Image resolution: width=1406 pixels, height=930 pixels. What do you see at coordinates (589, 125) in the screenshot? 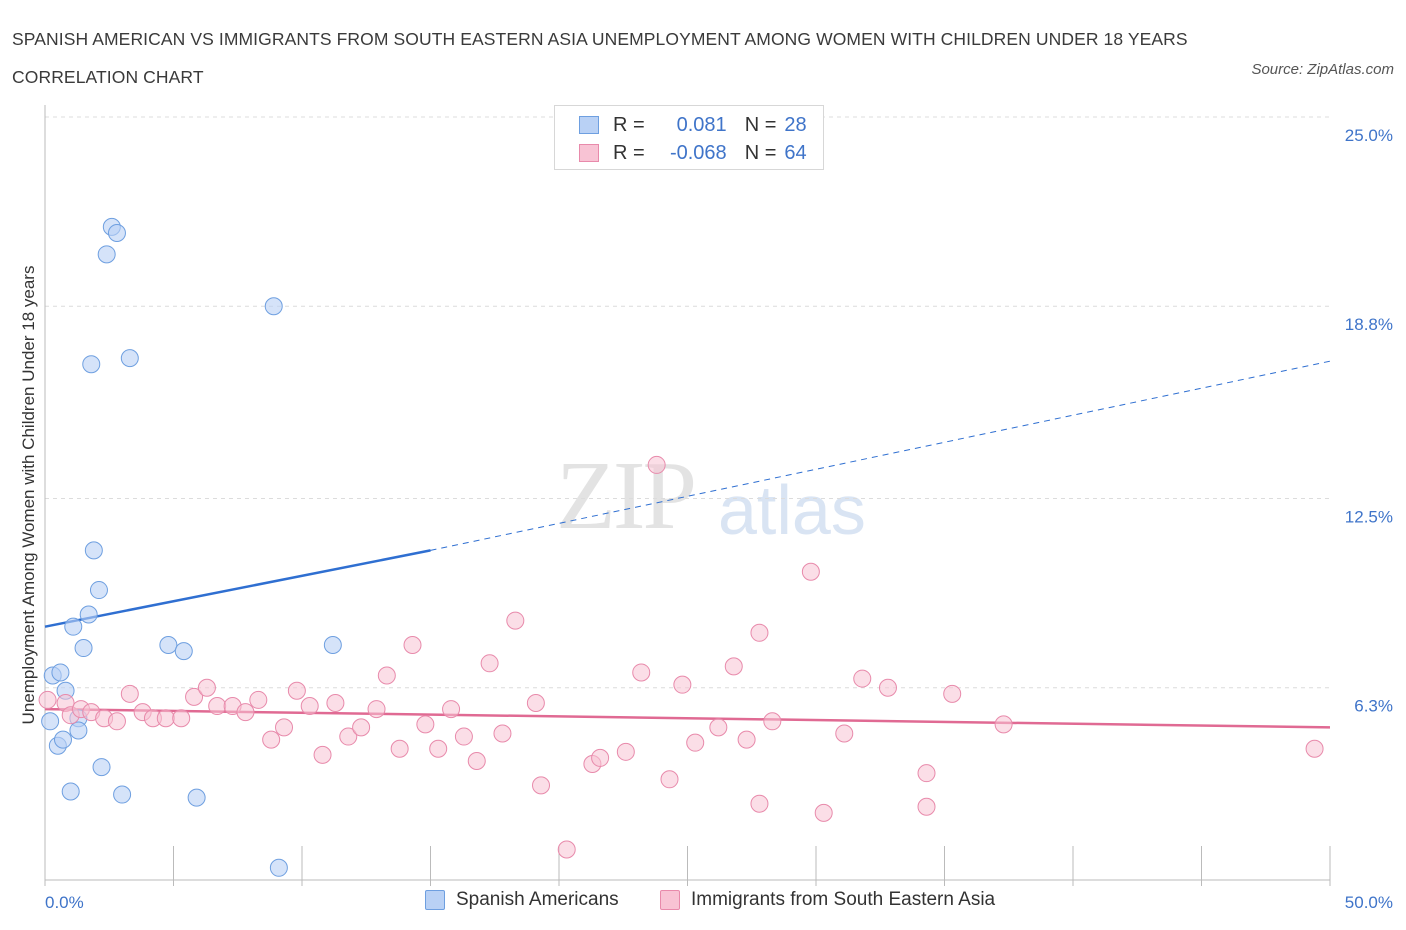
I see `legend-swatch-blue` at bounding box center [589, 125].